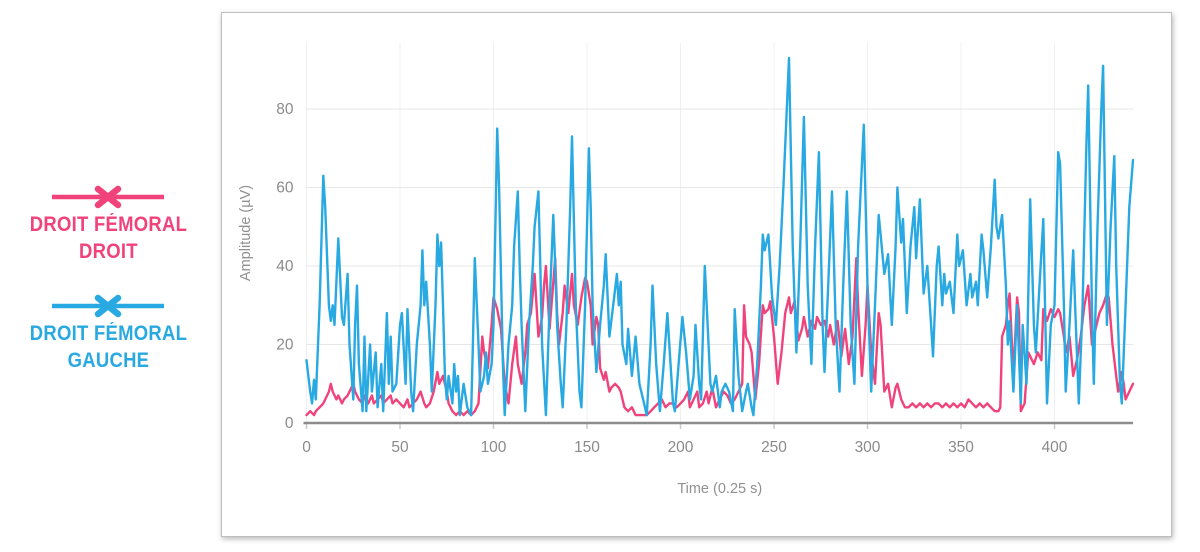  What do you see at coordinates (108, 197) in the screenshot?
I see `legend-pink-line-x-marker-icon` at bounding box center [108, 197].